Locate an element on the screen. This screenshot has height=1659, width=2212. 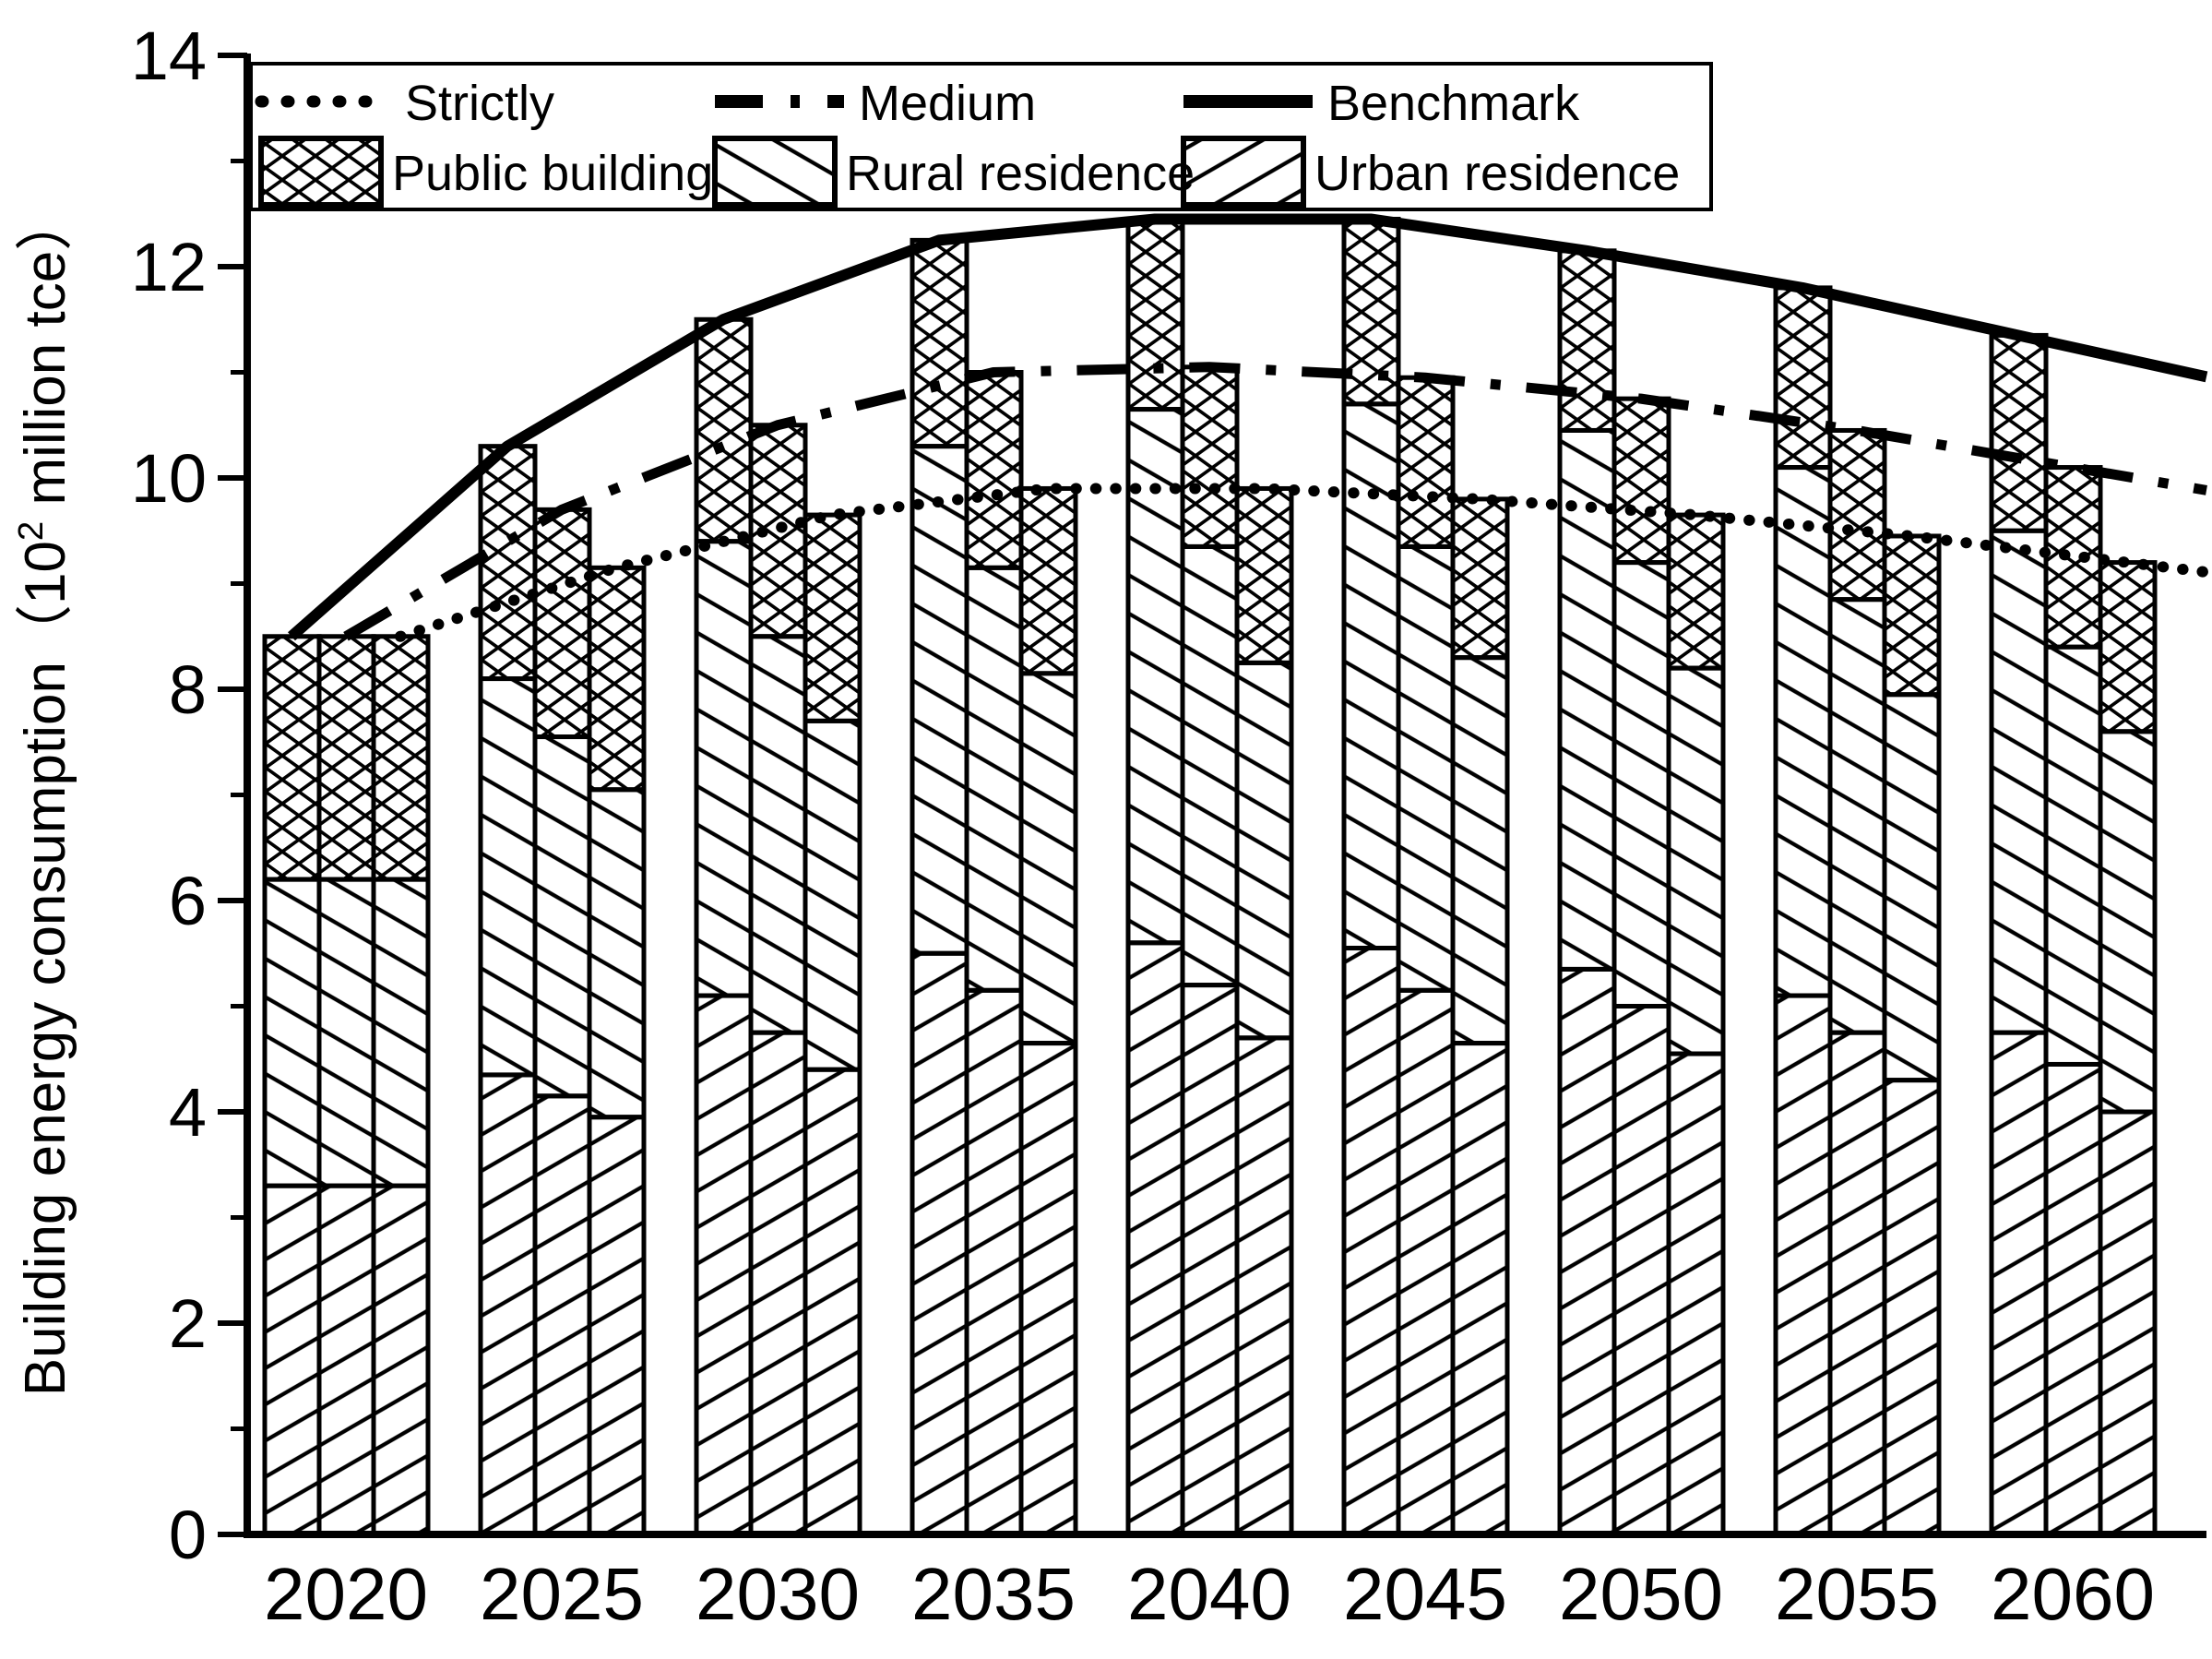
bar-segment-medium-2050-public is located at coordinates (1641, 481).